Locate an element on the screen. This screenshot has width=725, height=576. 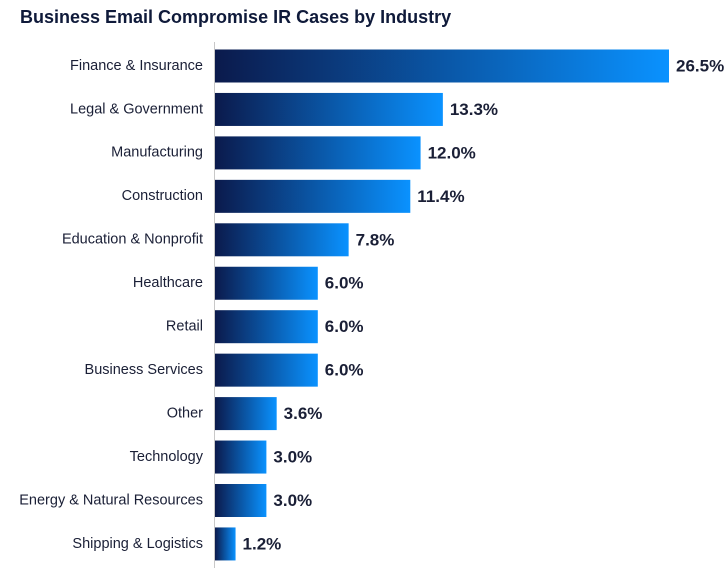
category-label: Retail is located at coordinates (184, 327).